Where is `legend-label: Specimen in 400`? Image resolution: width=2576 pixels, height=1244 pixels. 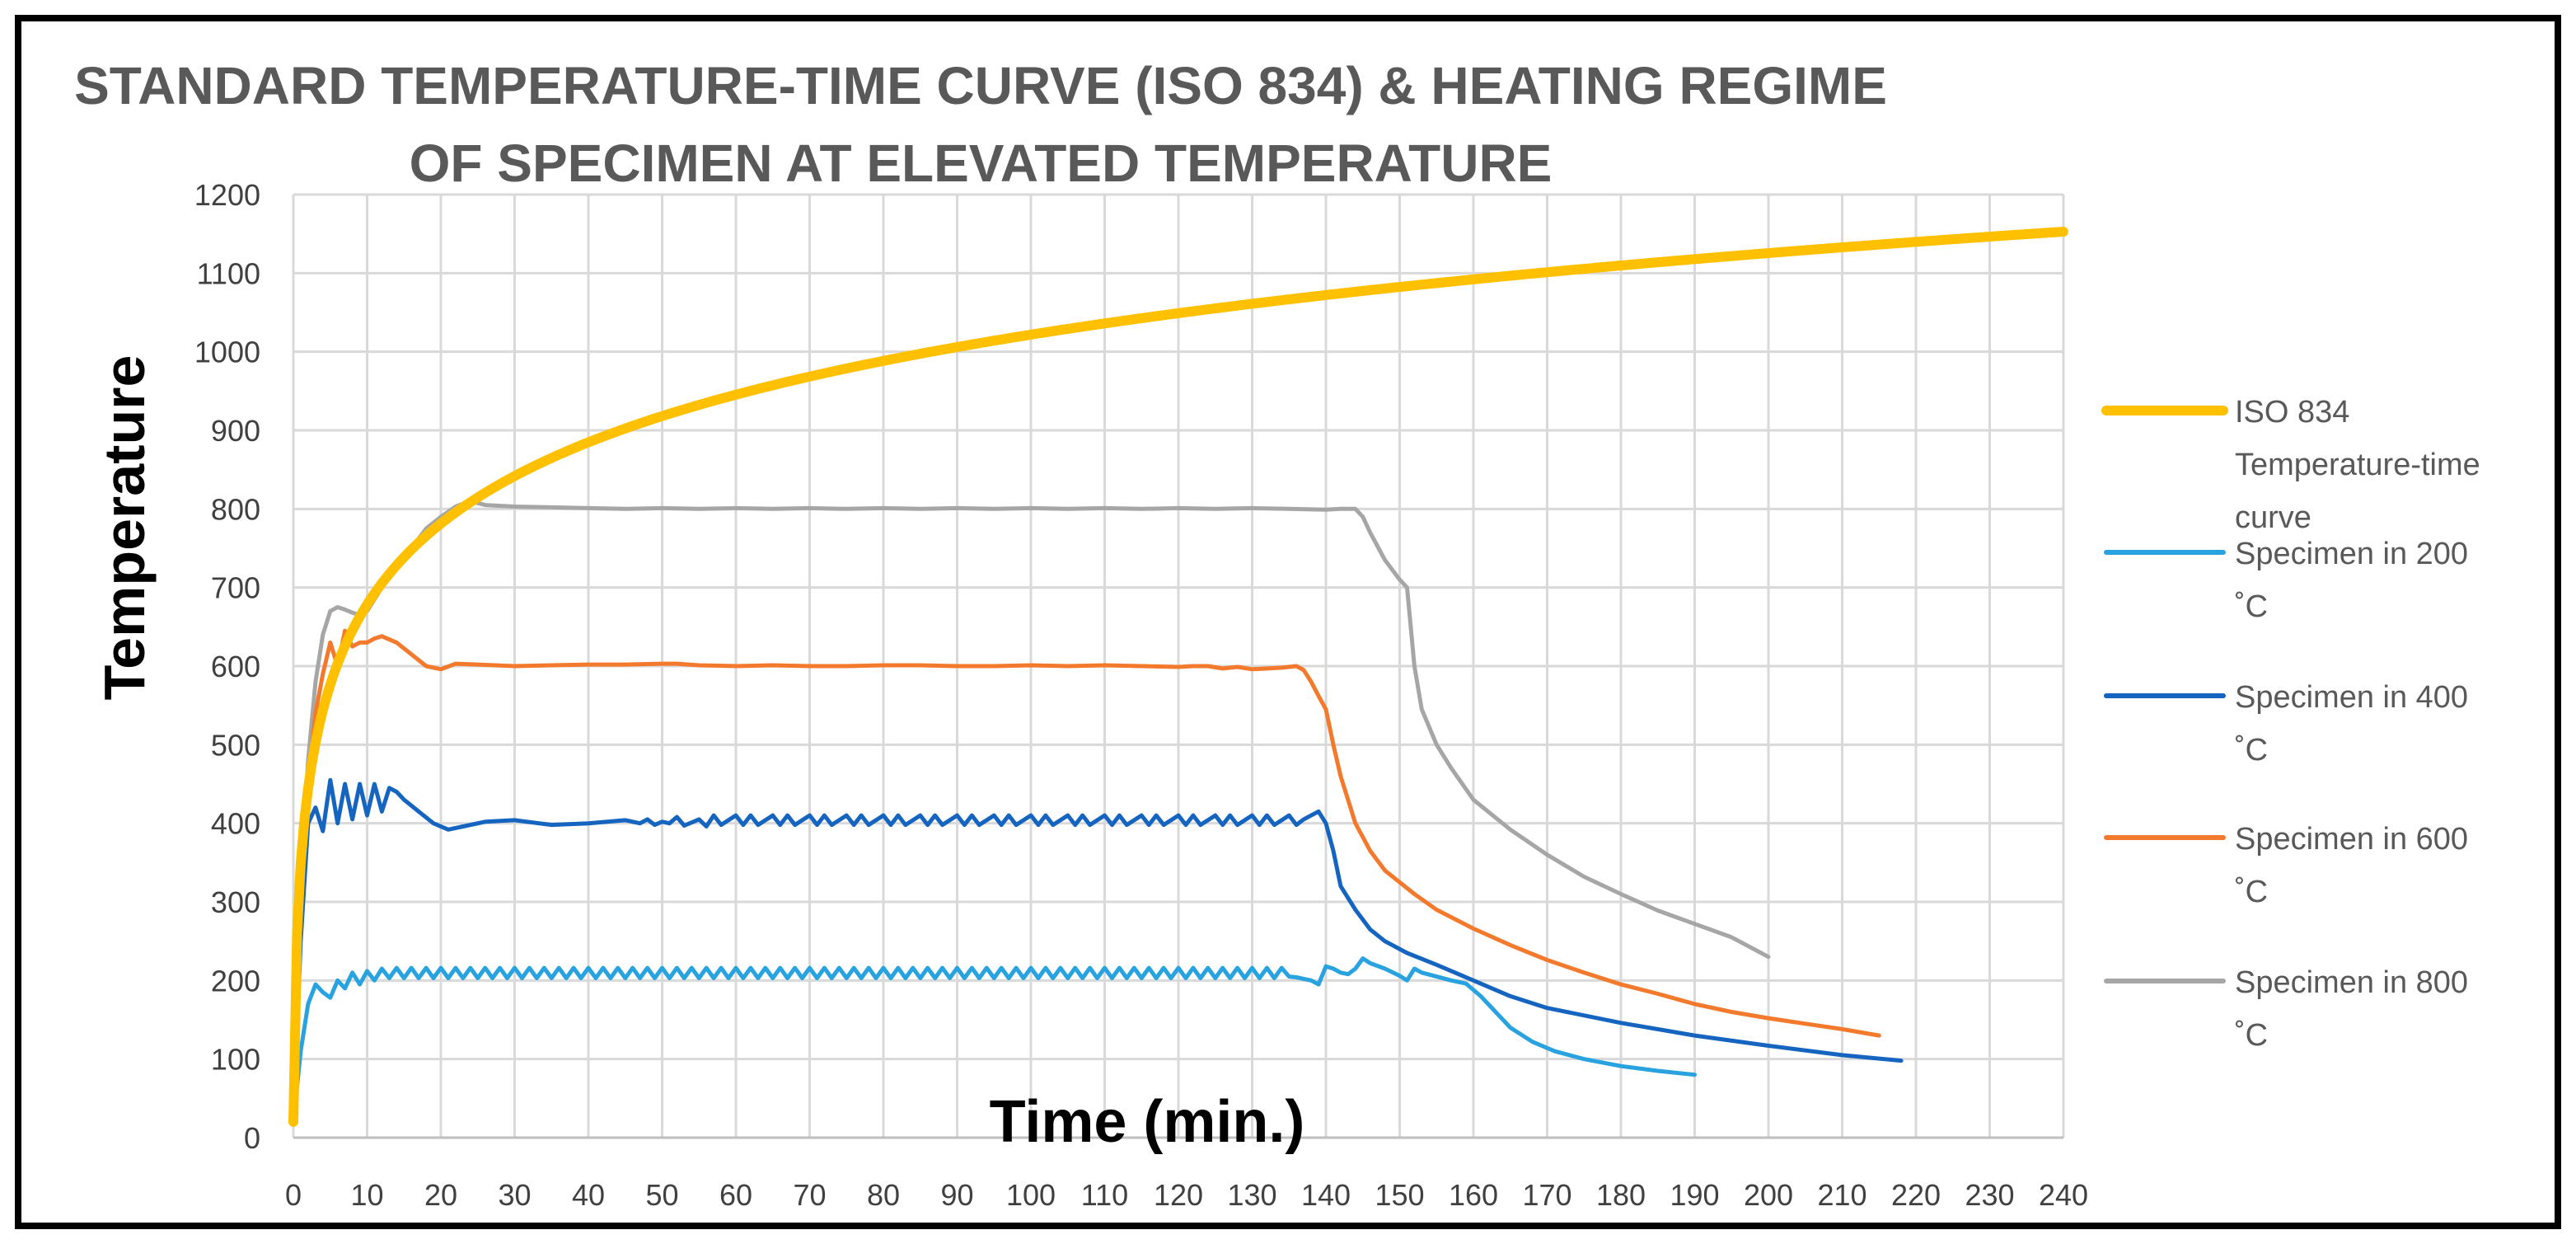
legend-label: Specimen in 400 is located at coordinates (2351, 697).